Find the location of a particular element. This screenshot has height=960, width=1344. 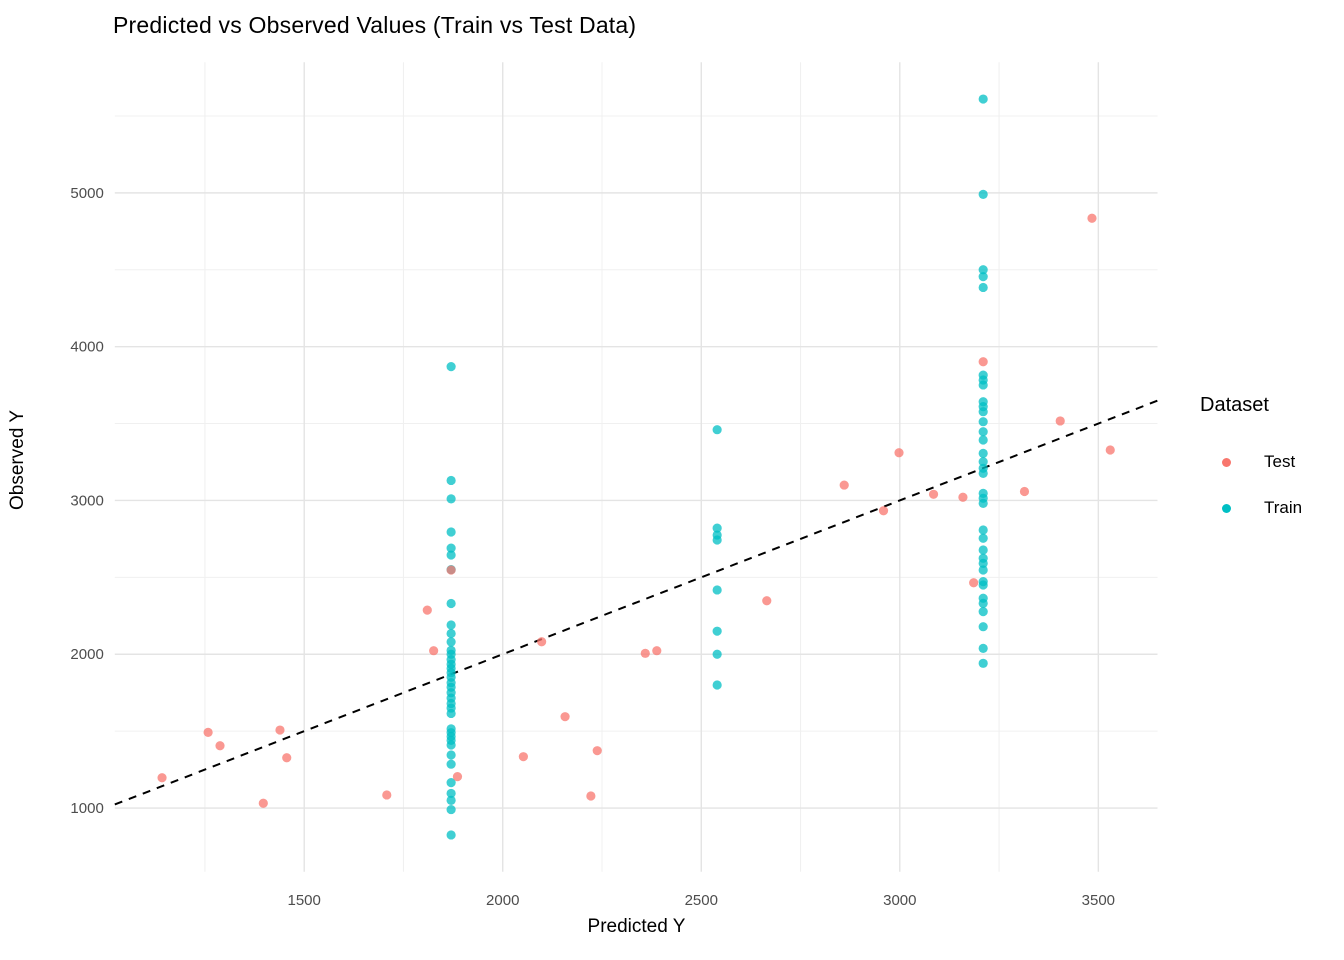

x-tick-label: 3000 is located at coordinates (899, 900).